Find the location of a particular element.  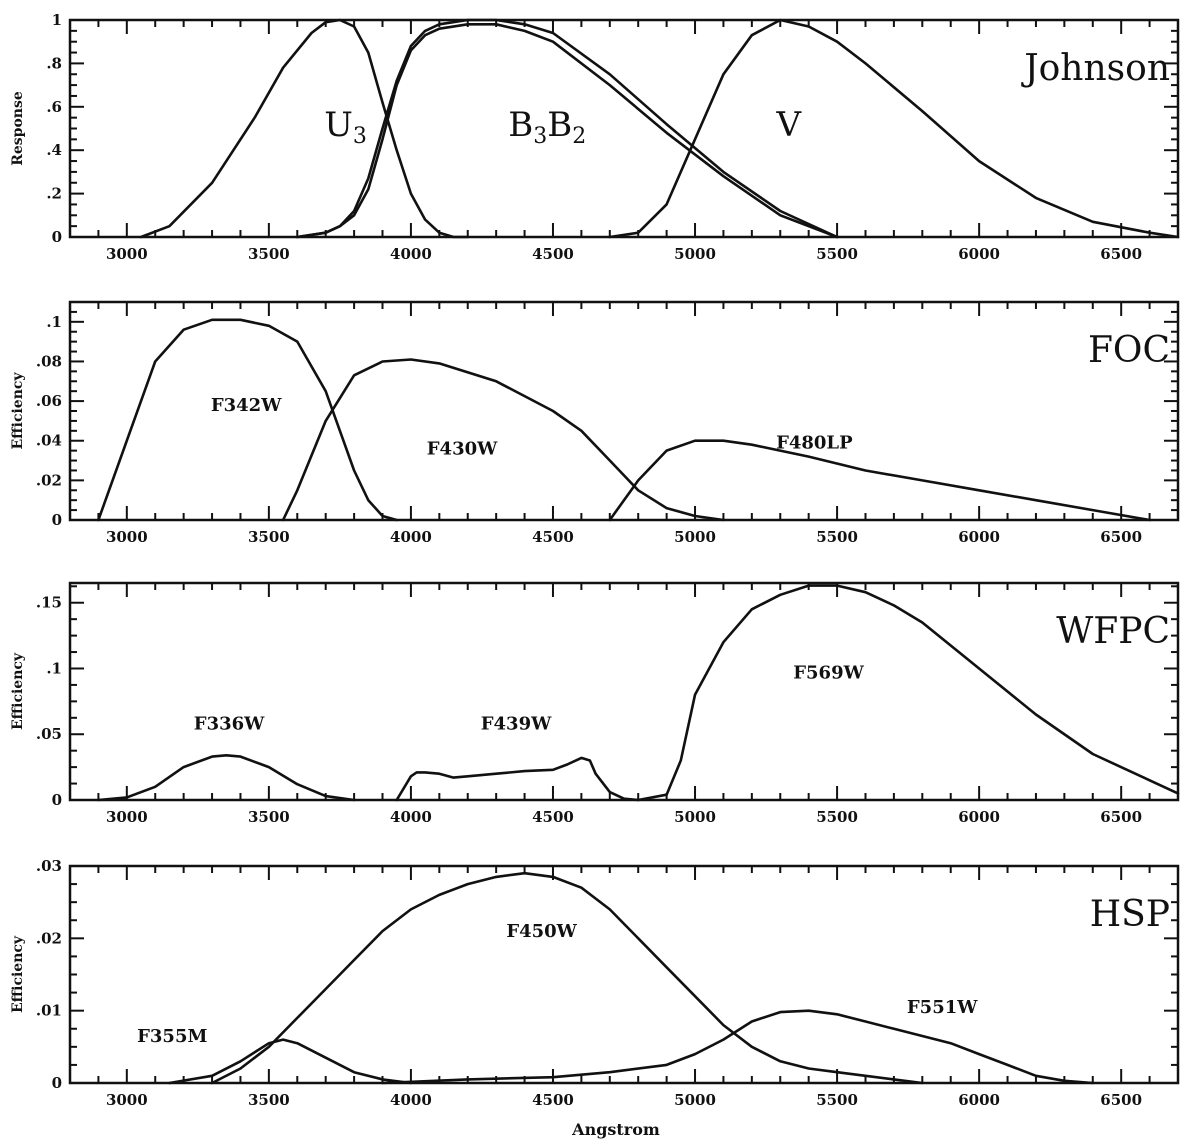

y-tick-label: .8 is located at coordinates (54, 63).